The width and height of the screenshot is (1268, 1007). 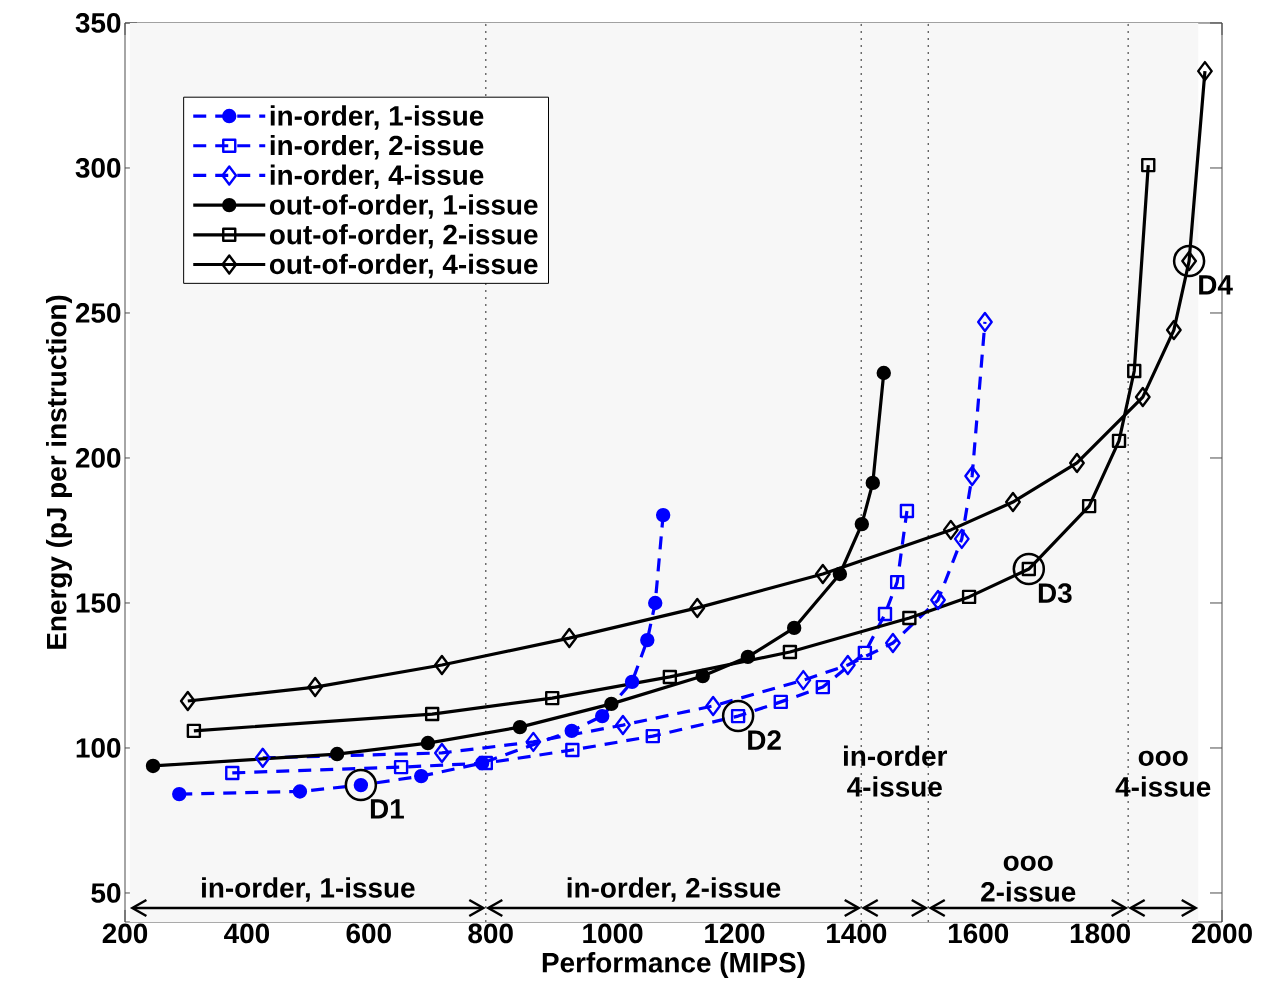 I want to click on y-tick-label: 50, so click(x=106, y=893).